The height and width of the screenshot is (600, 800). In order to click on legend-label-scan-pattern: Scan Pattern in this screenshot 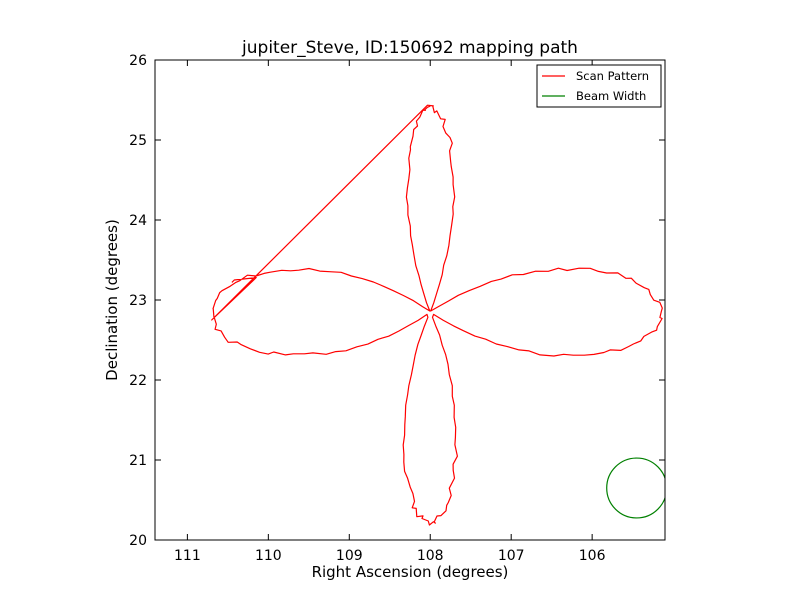, I will do `click(612, 76)`.